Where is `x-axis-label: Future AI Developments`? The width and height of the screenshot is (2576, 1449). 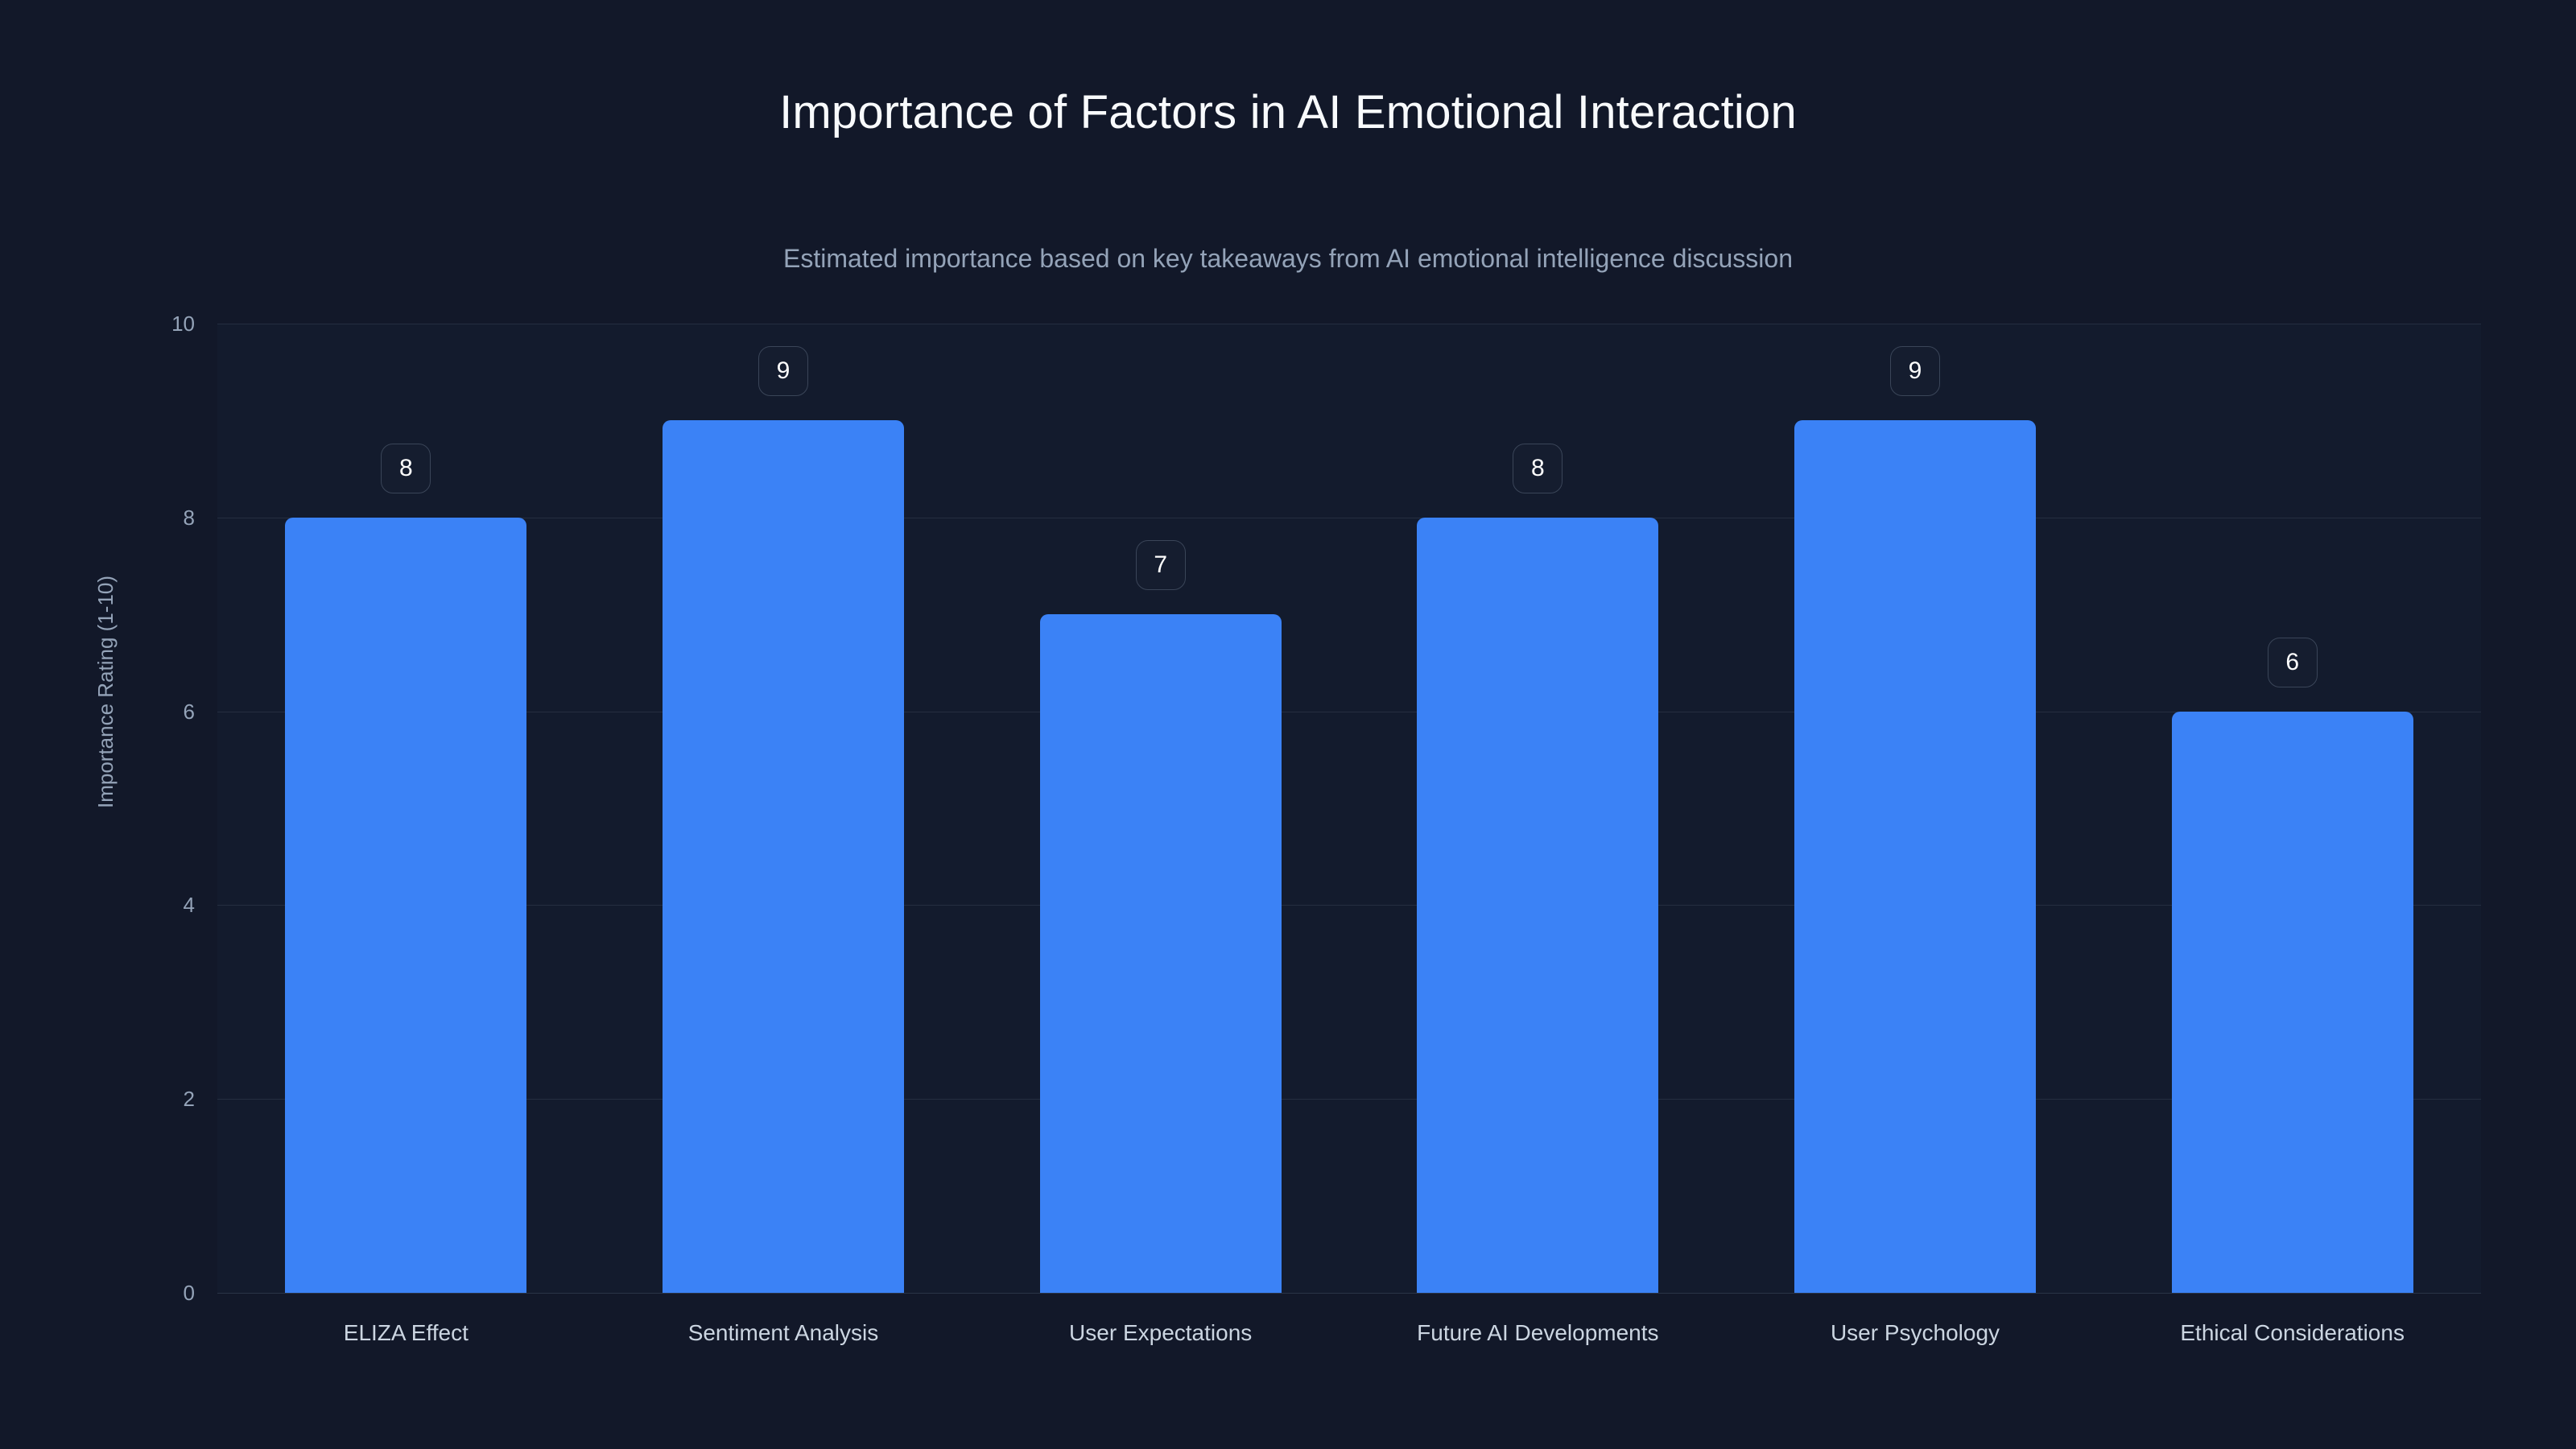
x-axis-label: Future AI Developments is located at coordinates (1538, 1332).